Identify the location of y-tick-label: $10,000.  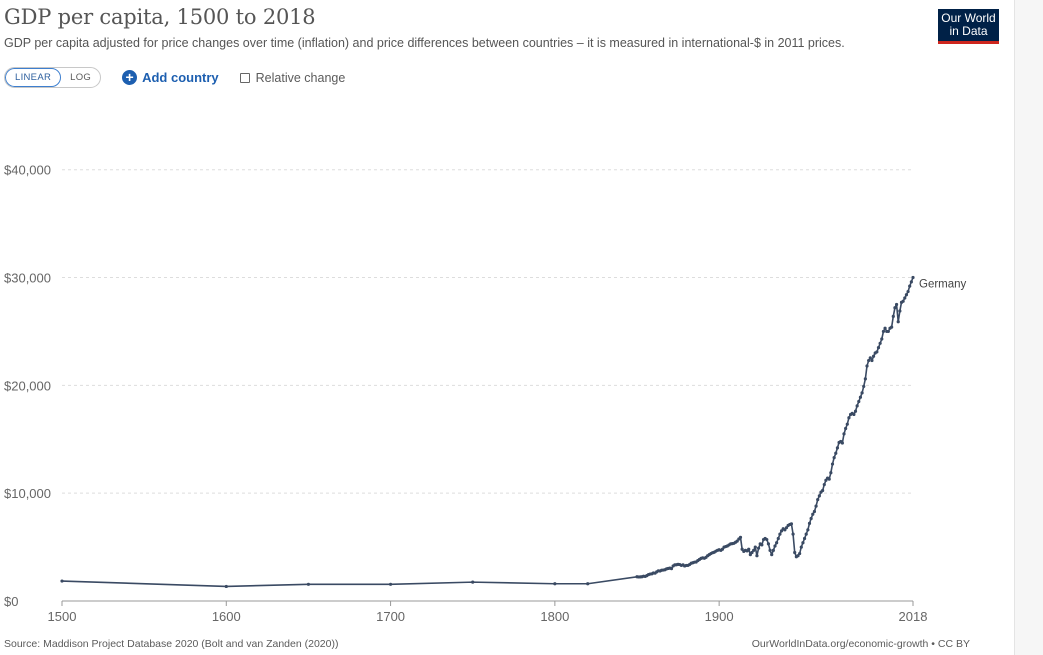
(27, 493).